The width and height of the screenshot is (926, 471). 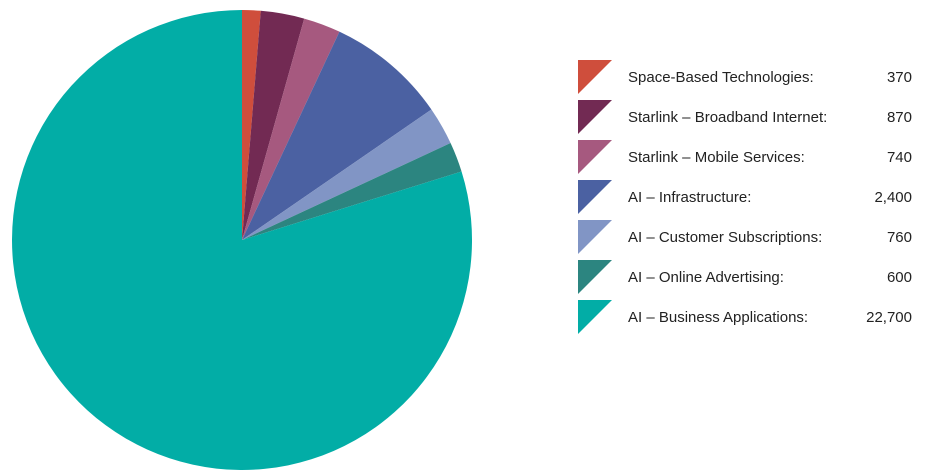 I want to click on legend-label: AI – Business Applications:, so click(x=718, y=317).